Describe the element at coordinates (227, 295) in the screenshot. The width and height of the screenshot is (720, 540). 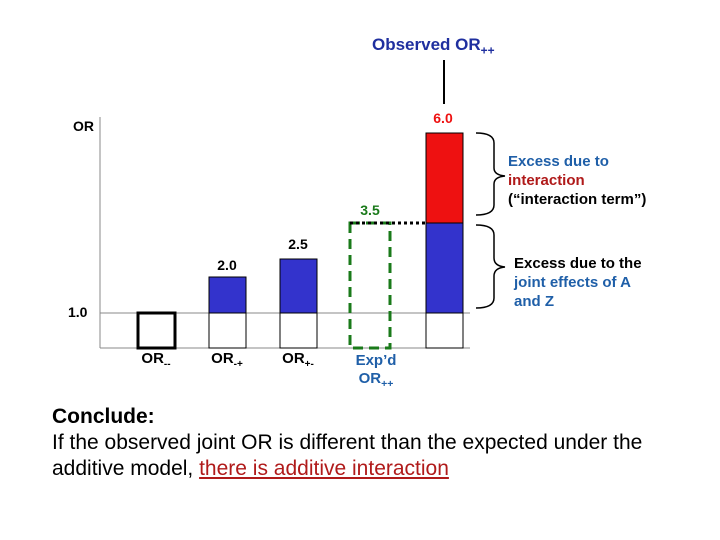
I see `bar-or01` at that location.